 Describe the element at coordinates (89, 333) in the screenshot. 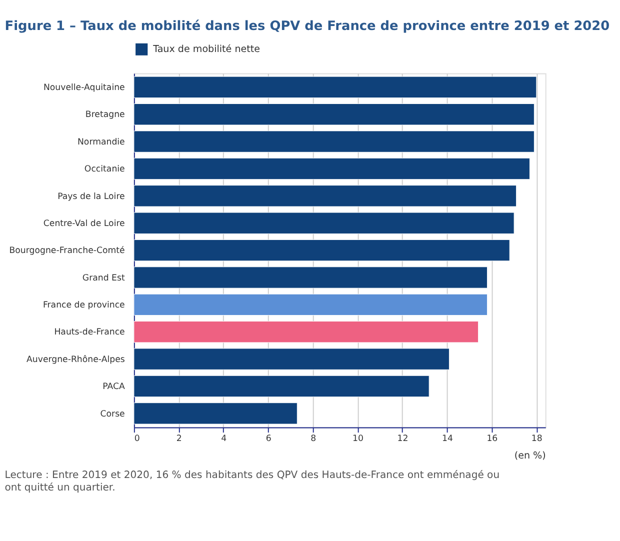

I see `y-tick-label: Hauts-de-France` at that location.